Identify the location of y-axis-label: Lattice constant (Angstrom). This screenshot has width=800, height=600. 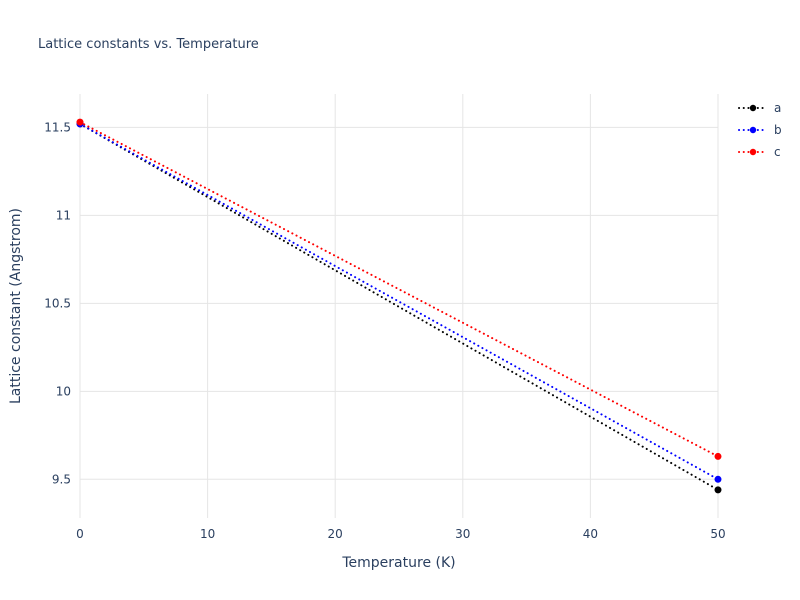
(16, 306).